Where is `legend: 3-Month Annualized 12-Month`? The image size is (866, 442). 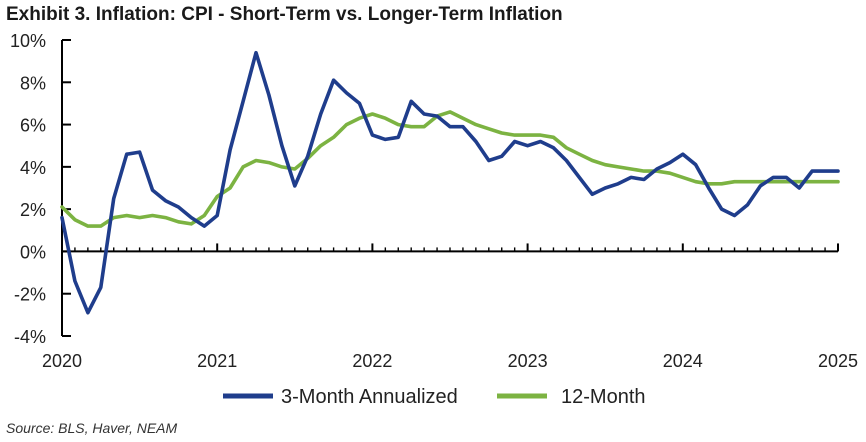 legend: 3-Month Annualized 12-Month is located at coordinates (434, 397).